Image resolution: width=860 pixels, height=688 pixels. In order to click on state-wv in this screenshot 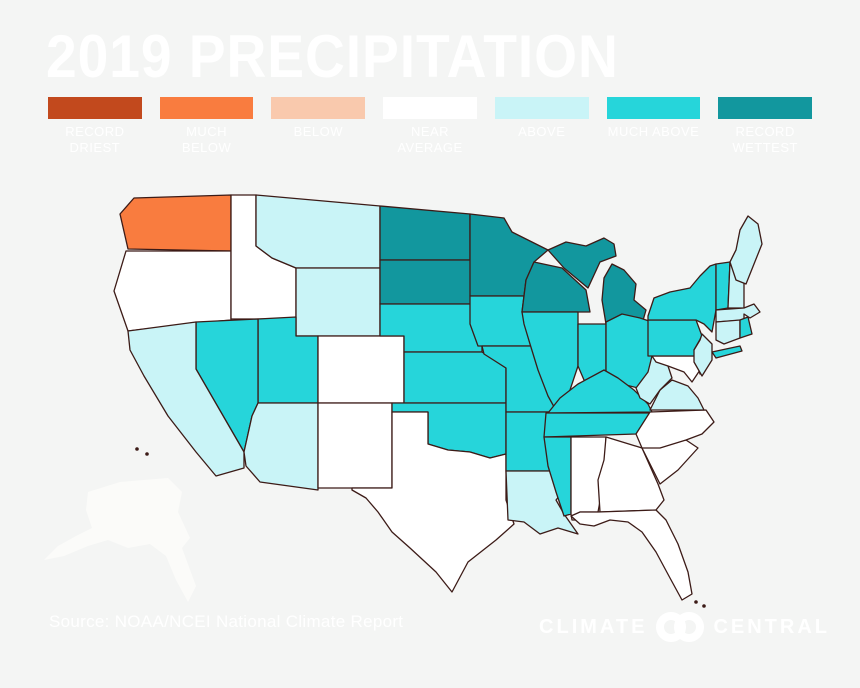, I will do `click(654, 379)`.